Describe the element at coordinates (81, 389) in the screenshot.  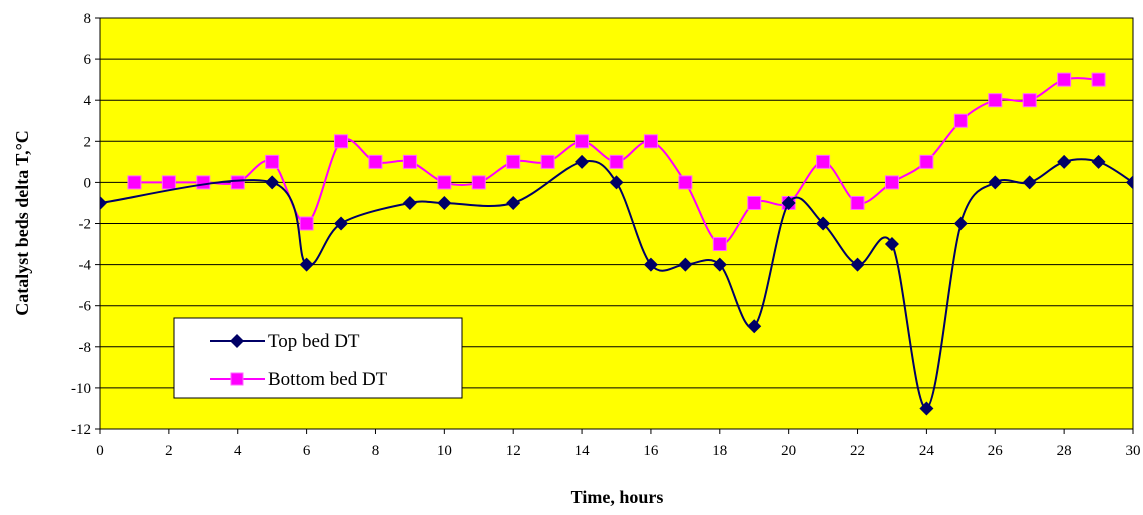
I see `y-tick-label: -10` at that location.